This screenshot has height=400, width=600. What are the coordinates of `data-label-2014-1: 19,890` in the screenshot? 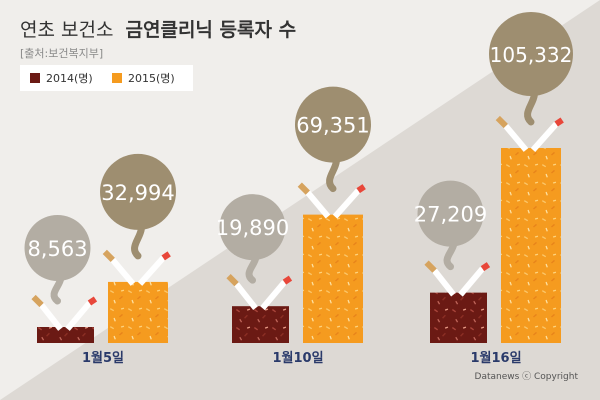 It's located at (252, 228).